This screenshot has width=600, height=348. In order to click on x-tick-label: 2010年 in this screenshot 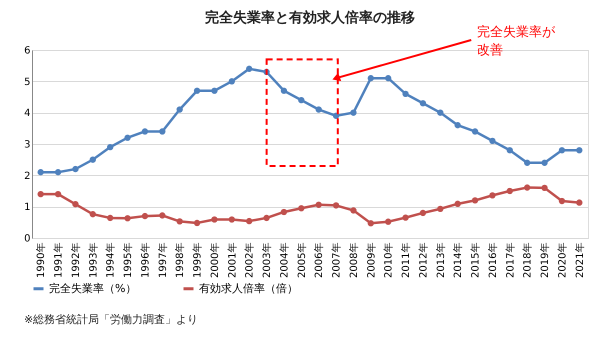, I will do `click(388, 260)`.